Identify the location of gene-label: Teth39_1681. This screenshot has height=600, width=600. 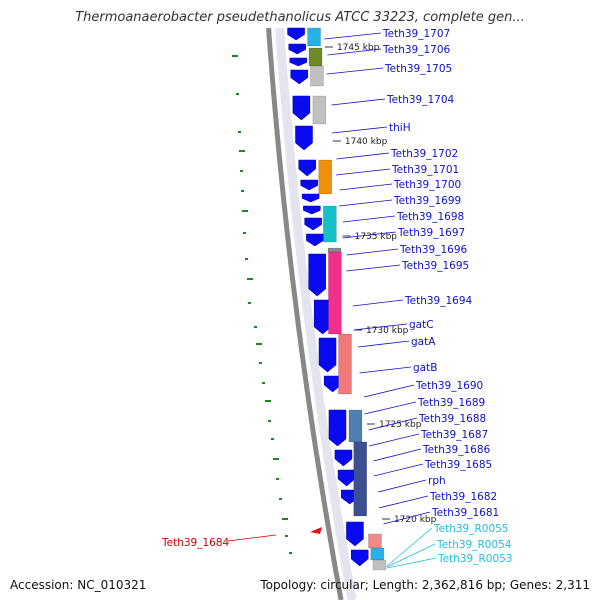
(465, 513).